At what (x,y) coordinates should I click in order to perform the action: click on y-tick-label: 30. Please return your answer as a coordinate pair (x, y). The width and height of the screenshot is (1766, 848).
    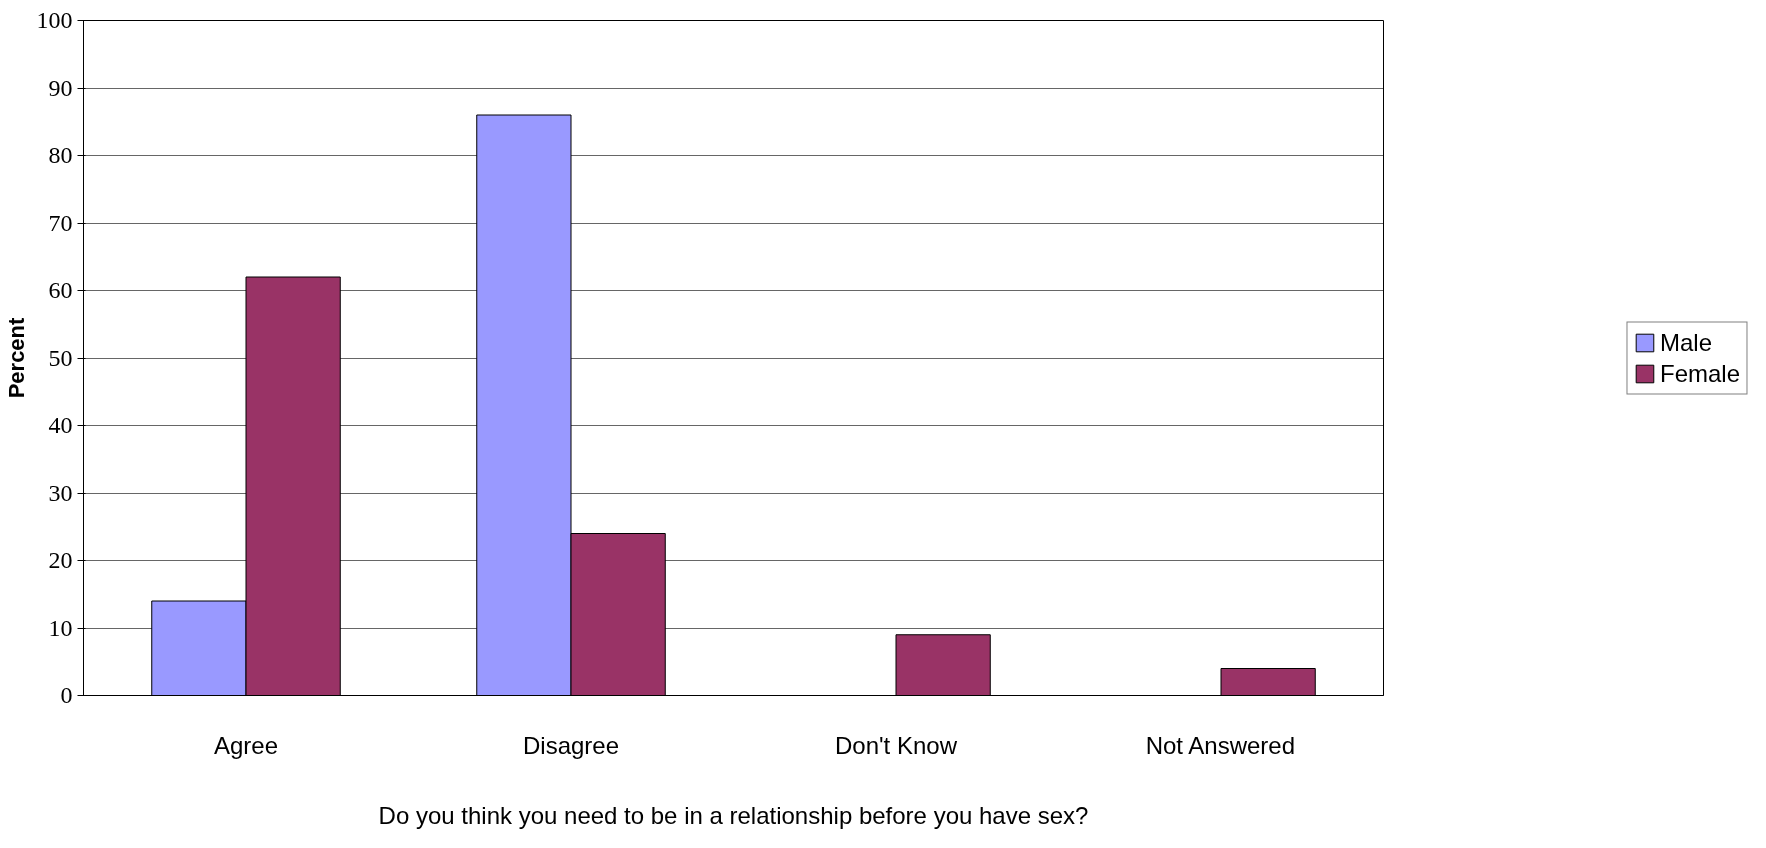
    Looking at the image, I should click on (60, 492).